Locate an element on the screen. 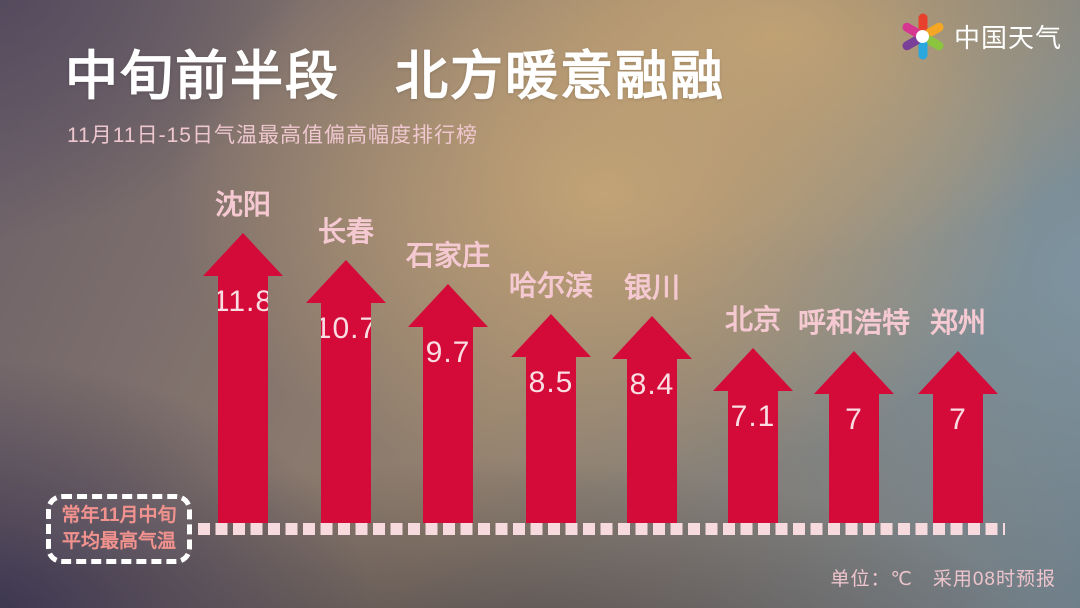 The width and height of the screenshot is (1080, 608). city-label: 呼和浩特 is located at coordinates (854, 322).